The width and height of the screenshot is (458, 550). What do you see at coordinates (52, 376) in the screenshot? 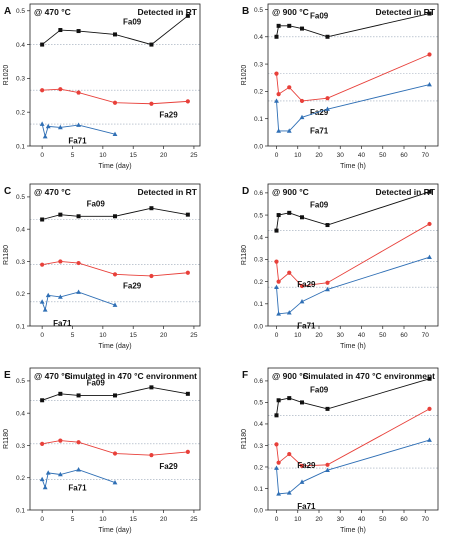
I see `panel-title-left: @ 470 °C` at bounding box center [52, 376].